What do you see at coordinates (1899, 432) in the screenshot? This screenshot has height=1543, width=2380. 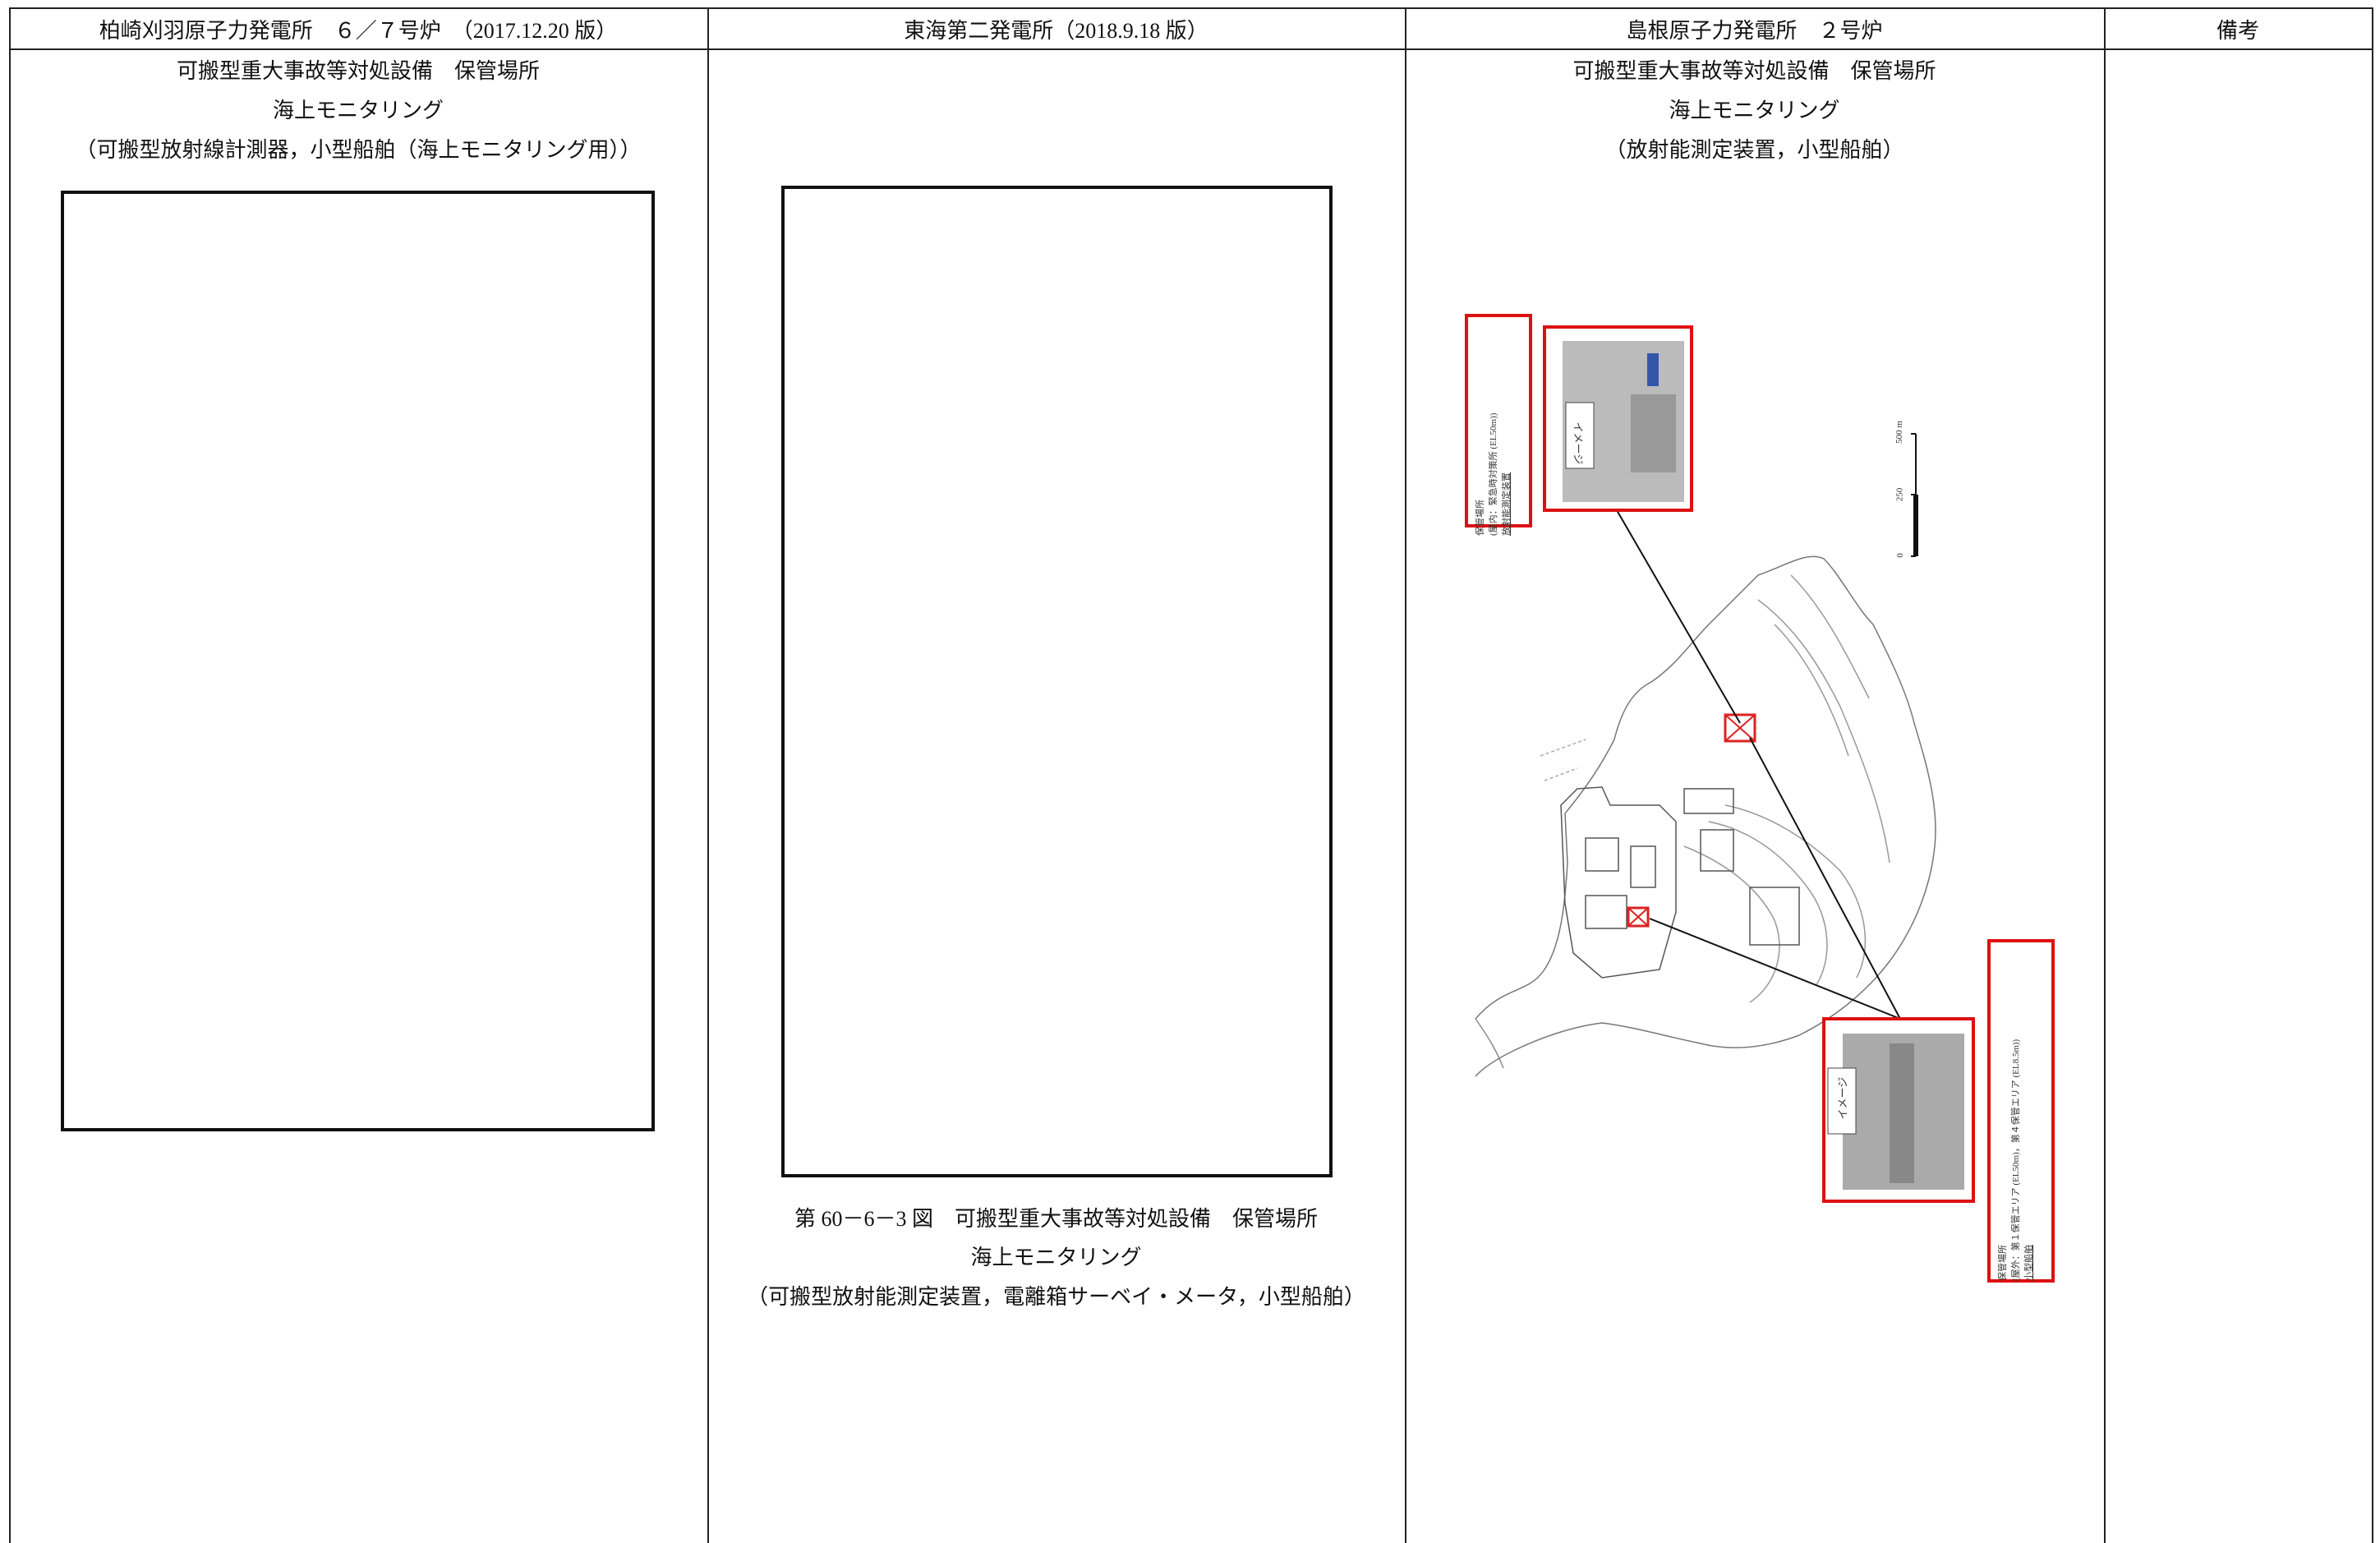 I see `scale-label: 500 m` at bounding box center [1899, 432].